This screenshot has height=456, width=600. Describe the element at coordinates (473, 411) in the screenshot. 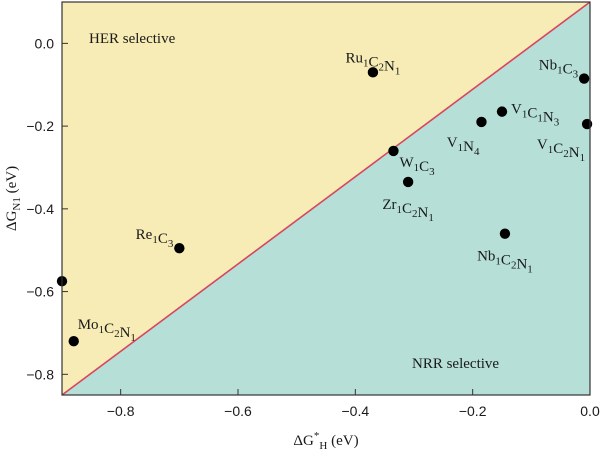

I see `x-tick-label: −0.2` at that location.